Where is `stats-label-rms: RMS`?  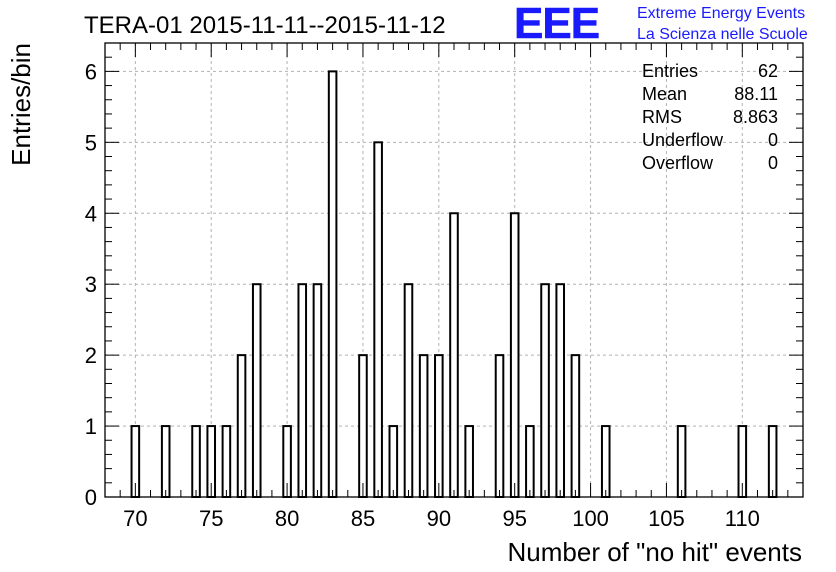 stats-label-rms: RMS is located at coordinates (662, 117).